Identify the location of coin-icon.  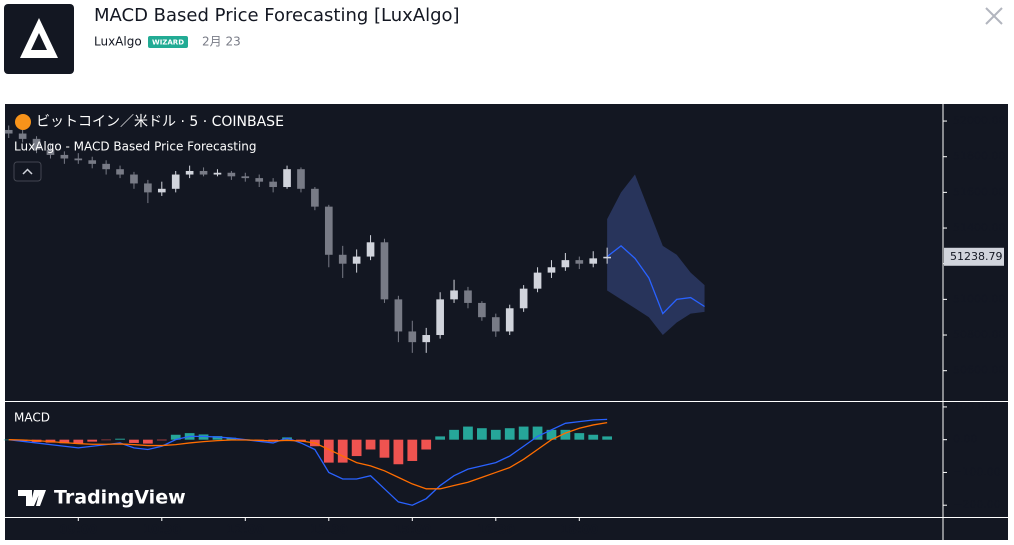
(23, 122).